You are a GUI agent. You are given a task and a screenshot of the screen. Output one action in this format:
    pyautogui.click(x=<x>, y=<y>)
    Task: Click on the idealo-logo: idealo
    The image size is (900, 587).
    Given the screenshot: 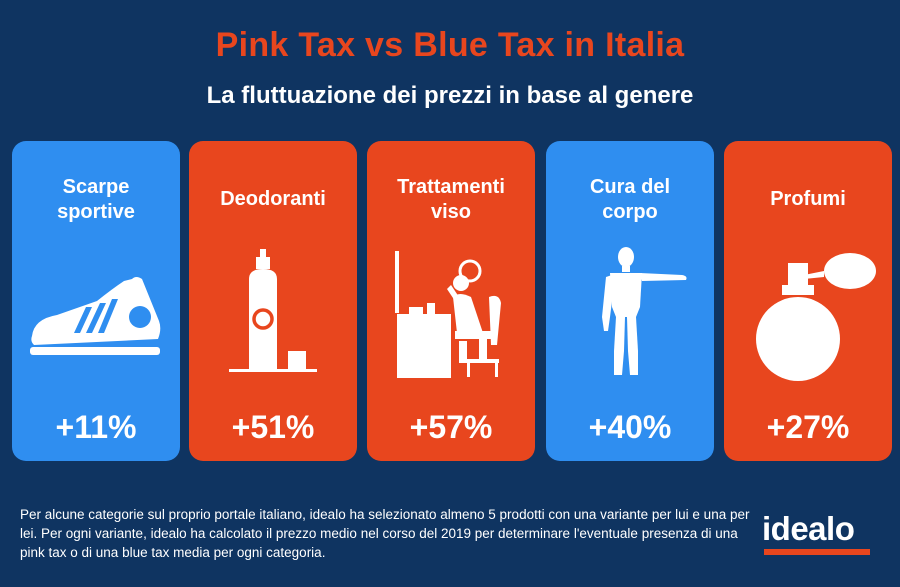 What is the action you would take?
    pyautogui.click(x=808, y=528)
    